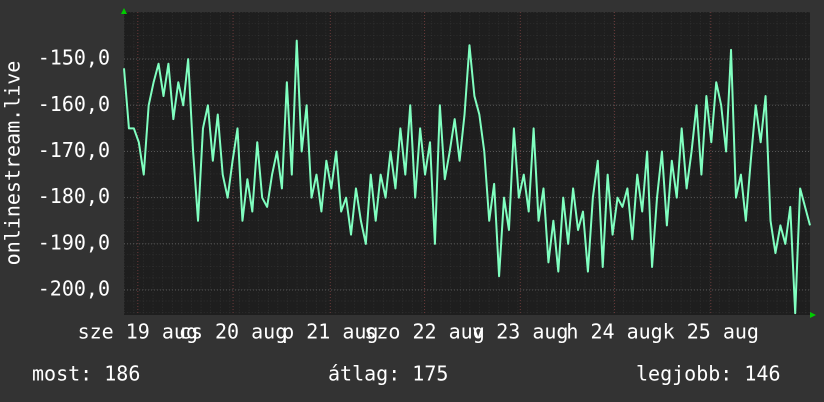 This screenshot has height=402, width=824. I want to click on x-tick-label: szo 22 aug, so click(424, 332).